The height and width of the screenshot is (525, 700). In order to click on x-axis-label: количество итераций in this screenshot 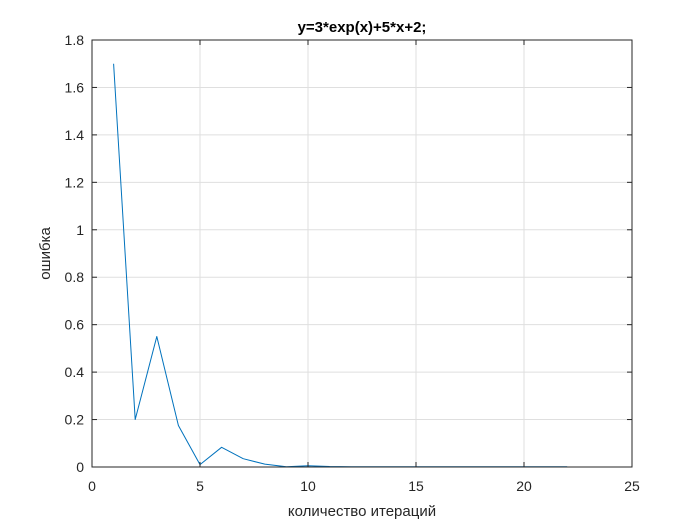, I will do `click(362, 511)`.